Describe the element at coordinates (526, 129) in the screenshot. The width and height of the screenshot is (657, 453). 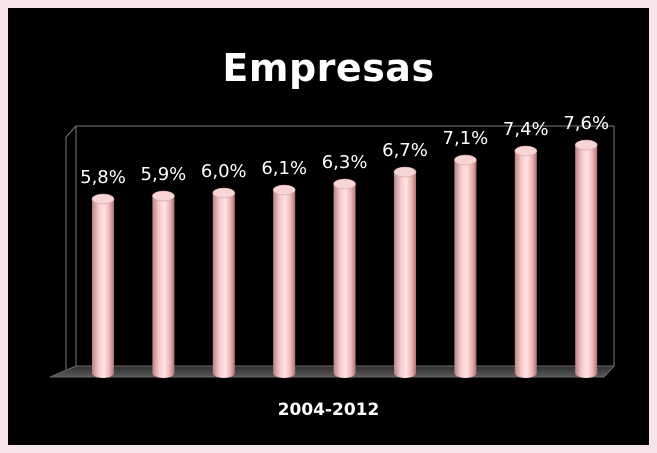
I see `data-label: 7,4%` at that location.